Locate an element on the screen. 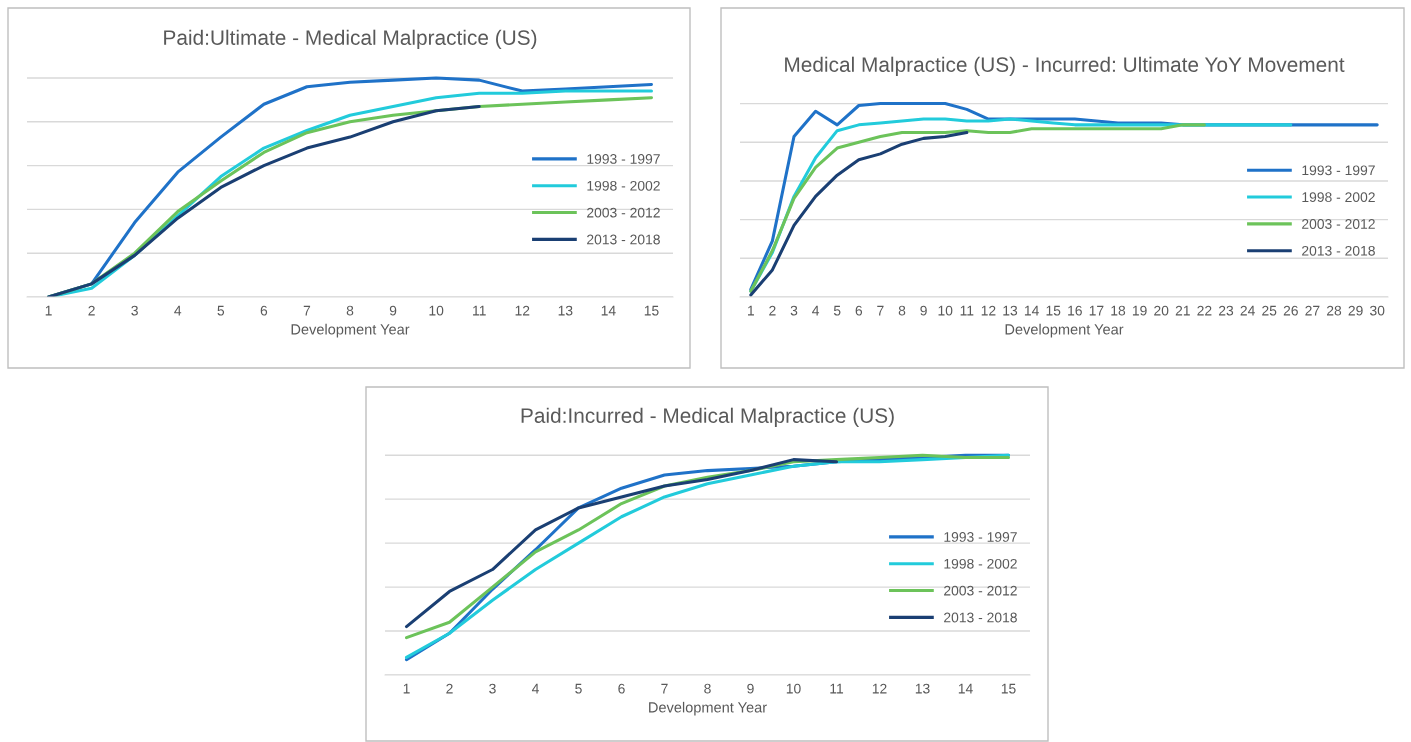 The height and width of the screenshot is (742, 1411). x-tick-label: 22 is located at coordinates (1204, 310).